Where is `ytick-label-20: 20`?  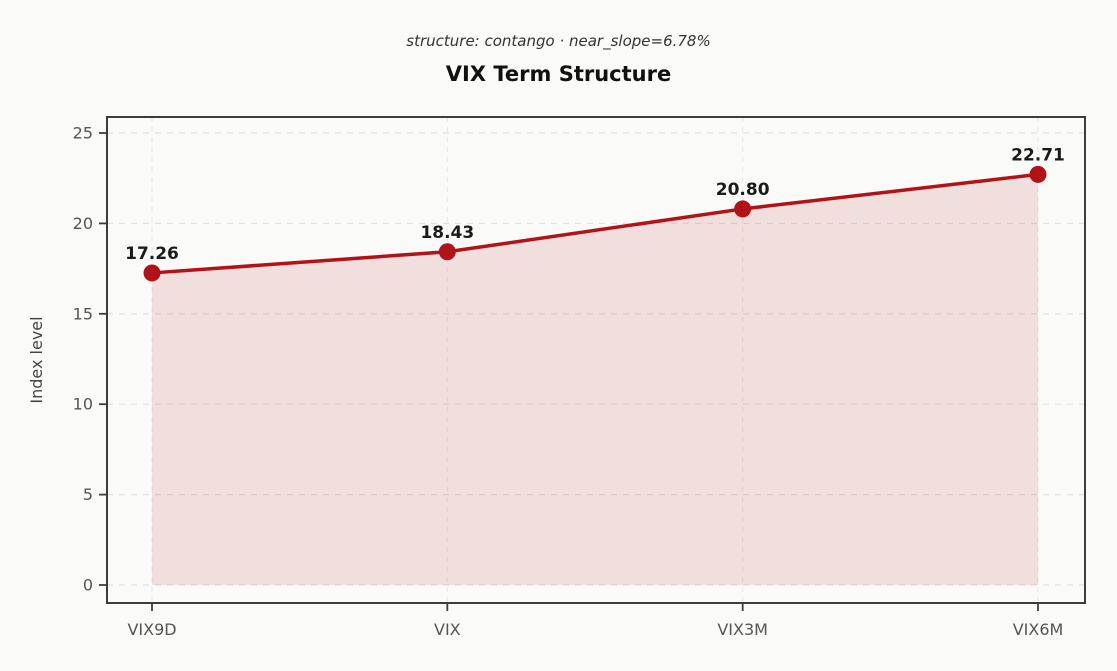 ytick-label-20: 20 is located at coordinates (83, 223).